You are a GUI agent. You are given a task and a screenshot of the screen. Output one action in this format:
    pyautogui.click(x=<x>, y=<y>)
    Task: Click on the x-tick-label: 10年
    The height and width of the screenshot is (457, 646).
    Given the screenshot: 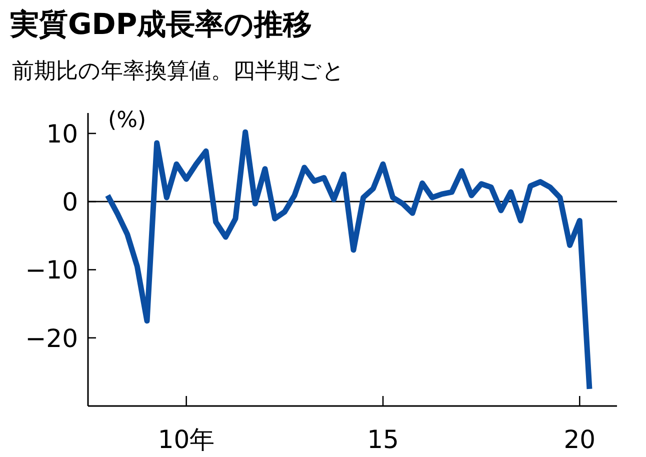 What is the action you would take?
    pyautogui.click(x=186, y=439)
    